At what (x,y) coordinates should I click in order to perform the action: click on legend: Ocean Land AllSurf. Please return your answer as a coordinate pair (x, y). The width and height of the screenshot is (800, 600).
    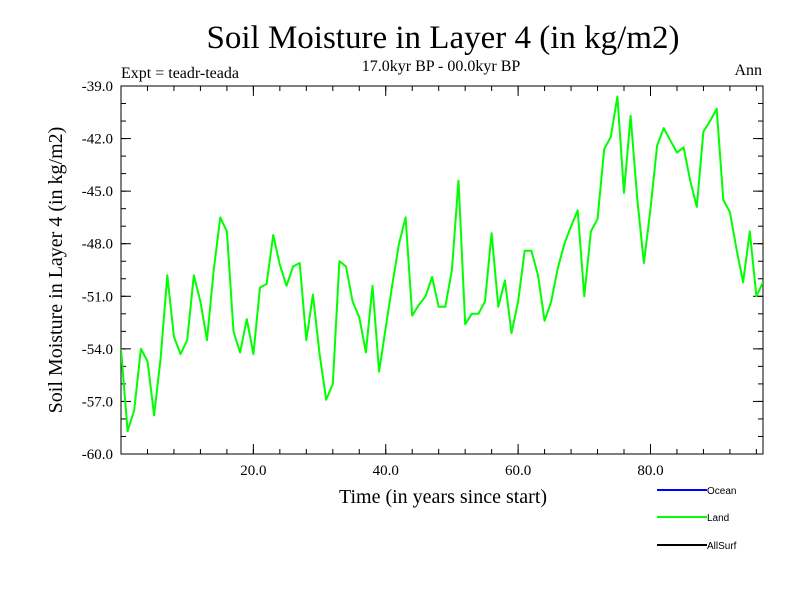
    Looking at the image, I should click on (697, 519).